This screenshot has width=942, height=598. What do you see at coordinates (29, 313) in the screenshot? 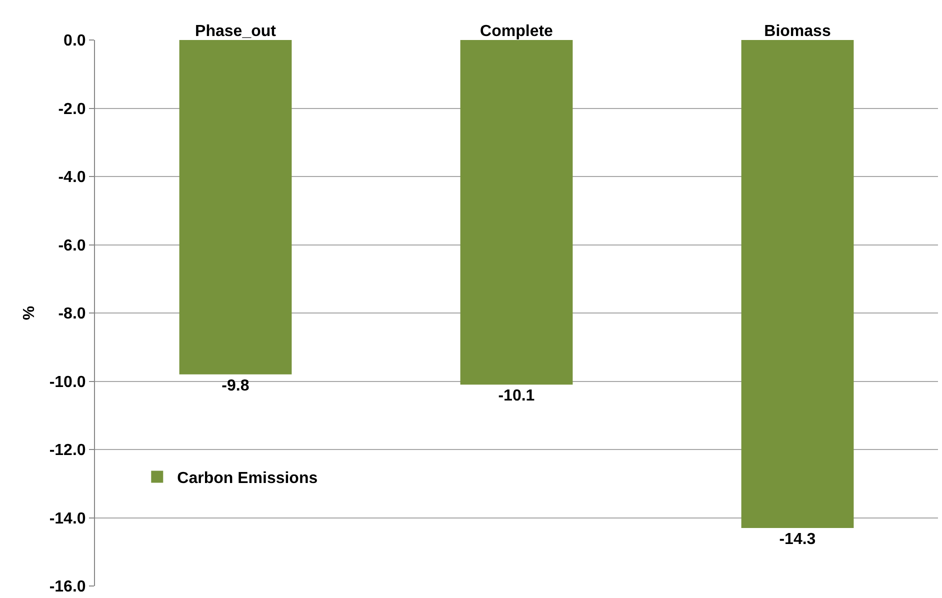
I see `y-axis-title: %` at bounding box center [29, 313].